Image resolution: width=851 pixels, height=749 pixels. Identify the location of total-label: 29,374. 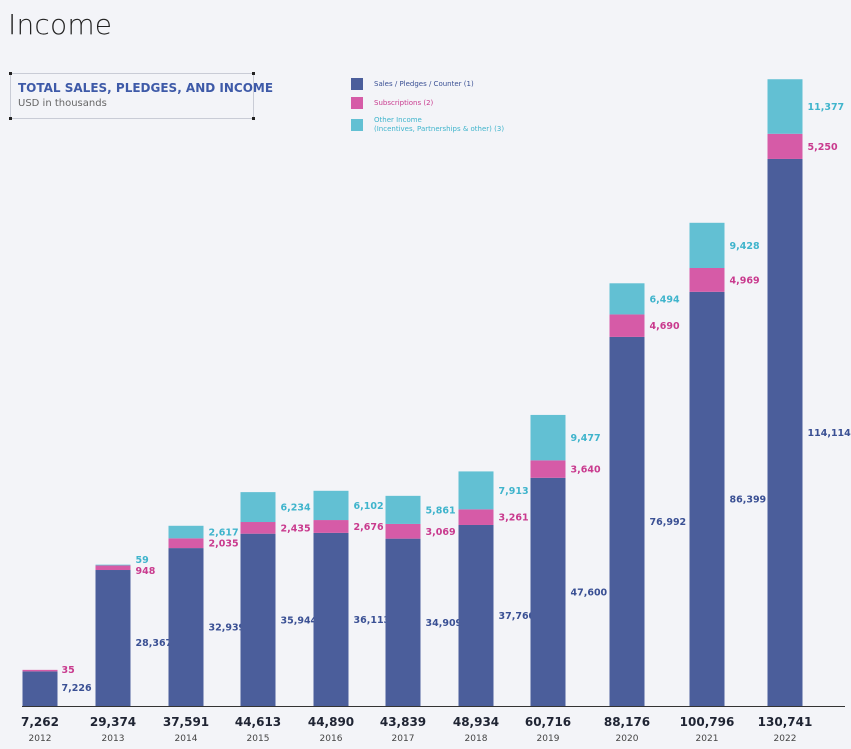
(113, 722).